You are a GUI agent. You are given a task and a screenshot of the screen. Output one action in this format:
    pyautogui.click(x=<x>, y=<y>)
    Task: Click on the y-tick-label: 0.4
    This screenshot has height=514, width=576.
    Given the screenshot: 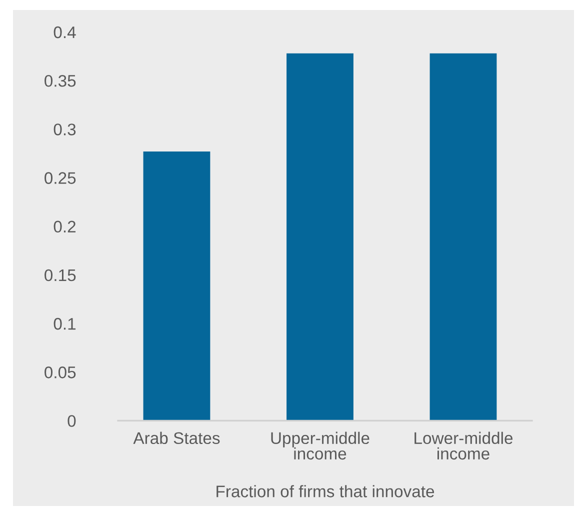 What is the action you would take?
    pyautogui.click(x=65, y=32)
    